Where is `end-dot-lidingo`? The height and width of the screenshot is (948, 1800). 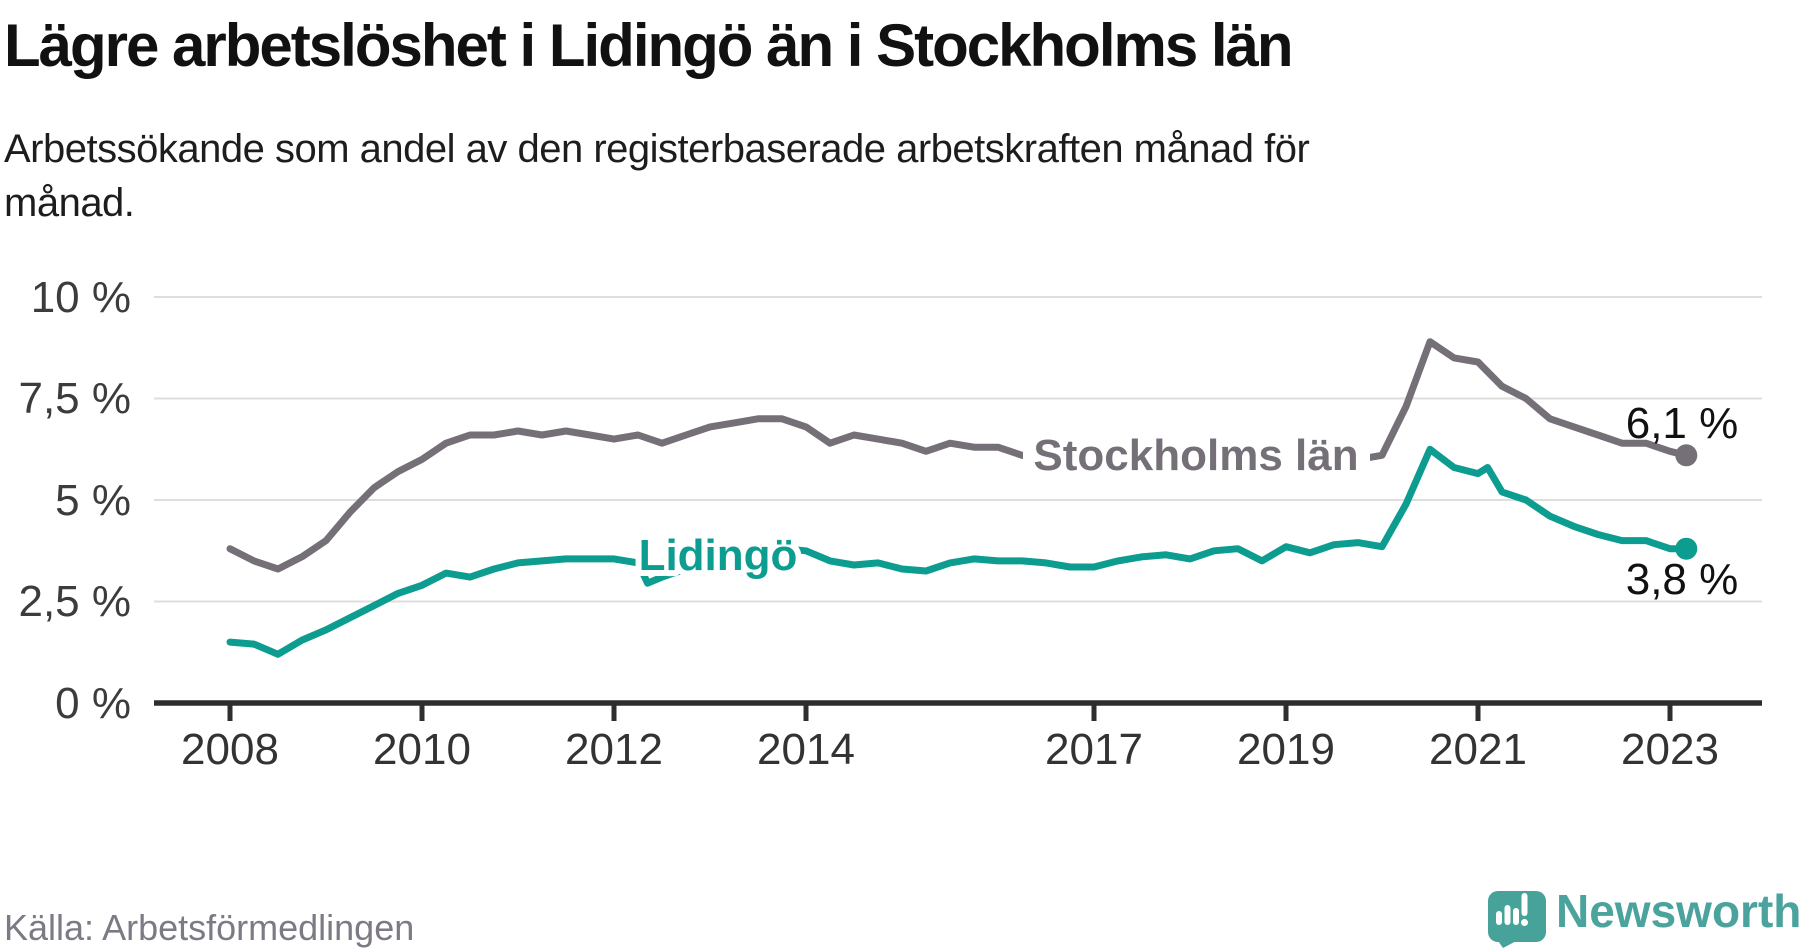 end-dot-lidingo is located at coordinates (1686, 548).